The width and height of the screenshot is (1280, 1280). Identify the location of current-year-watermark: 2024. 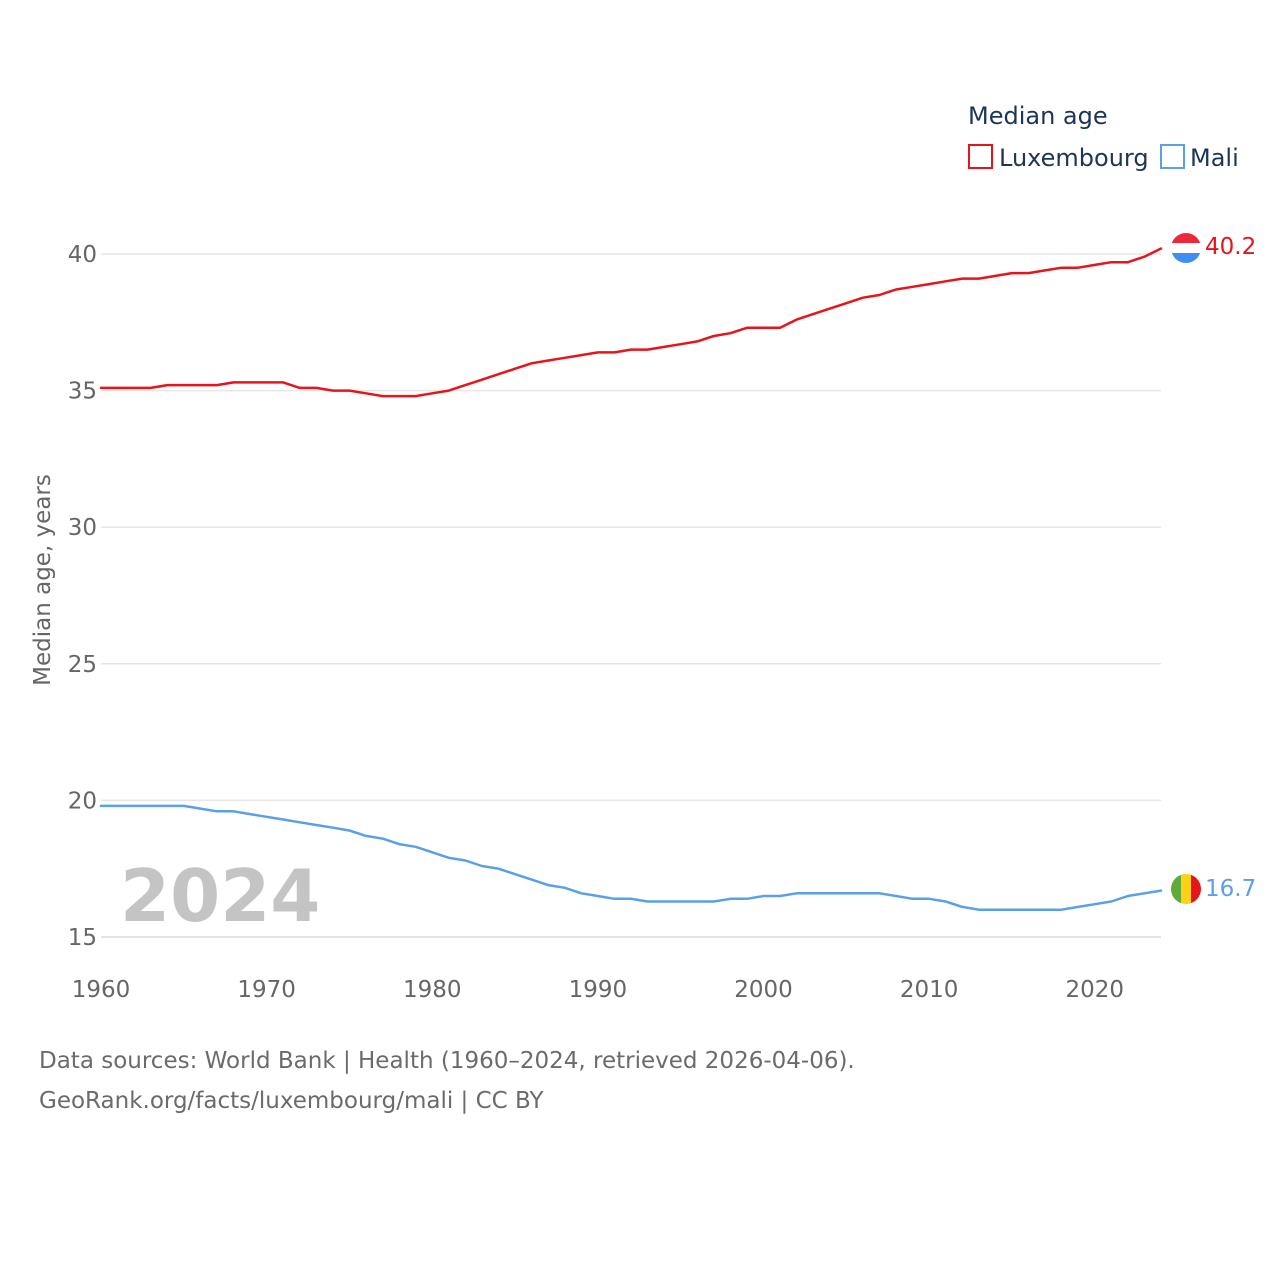
(220, 896).